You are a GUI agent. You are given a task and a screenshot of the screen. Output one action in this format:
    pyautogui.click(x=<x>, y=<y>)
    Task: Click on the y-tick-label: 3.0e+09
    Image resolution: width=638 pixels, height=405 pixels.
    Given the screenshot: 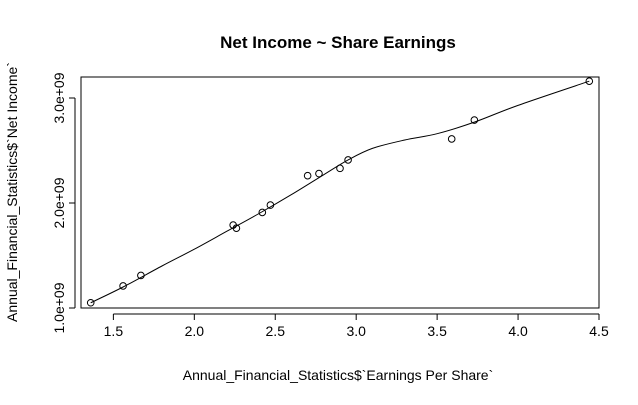 What is the action you would take?
    pyautogui.click(x=59, y=97)
    